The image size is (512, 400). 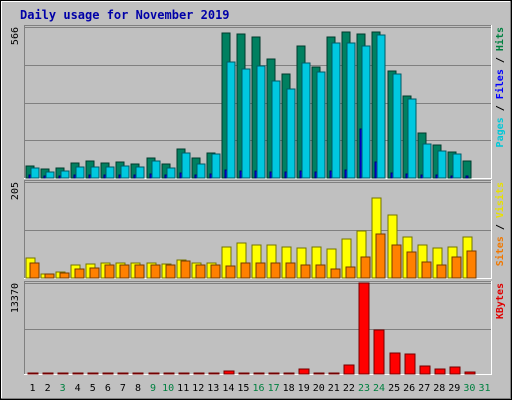 What do you see at coordinates (319, 388) in the screenshot?
I see `x-tick-20: 20` at bounding box center [319, 388].